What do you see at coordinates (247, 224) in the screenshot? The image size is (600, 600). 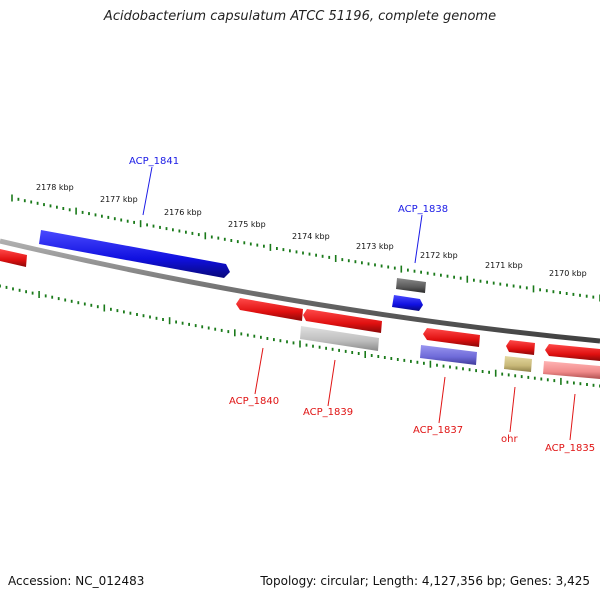 I see `ruler-label-2175: 2175 kbp` at bounding box center [247, 224].